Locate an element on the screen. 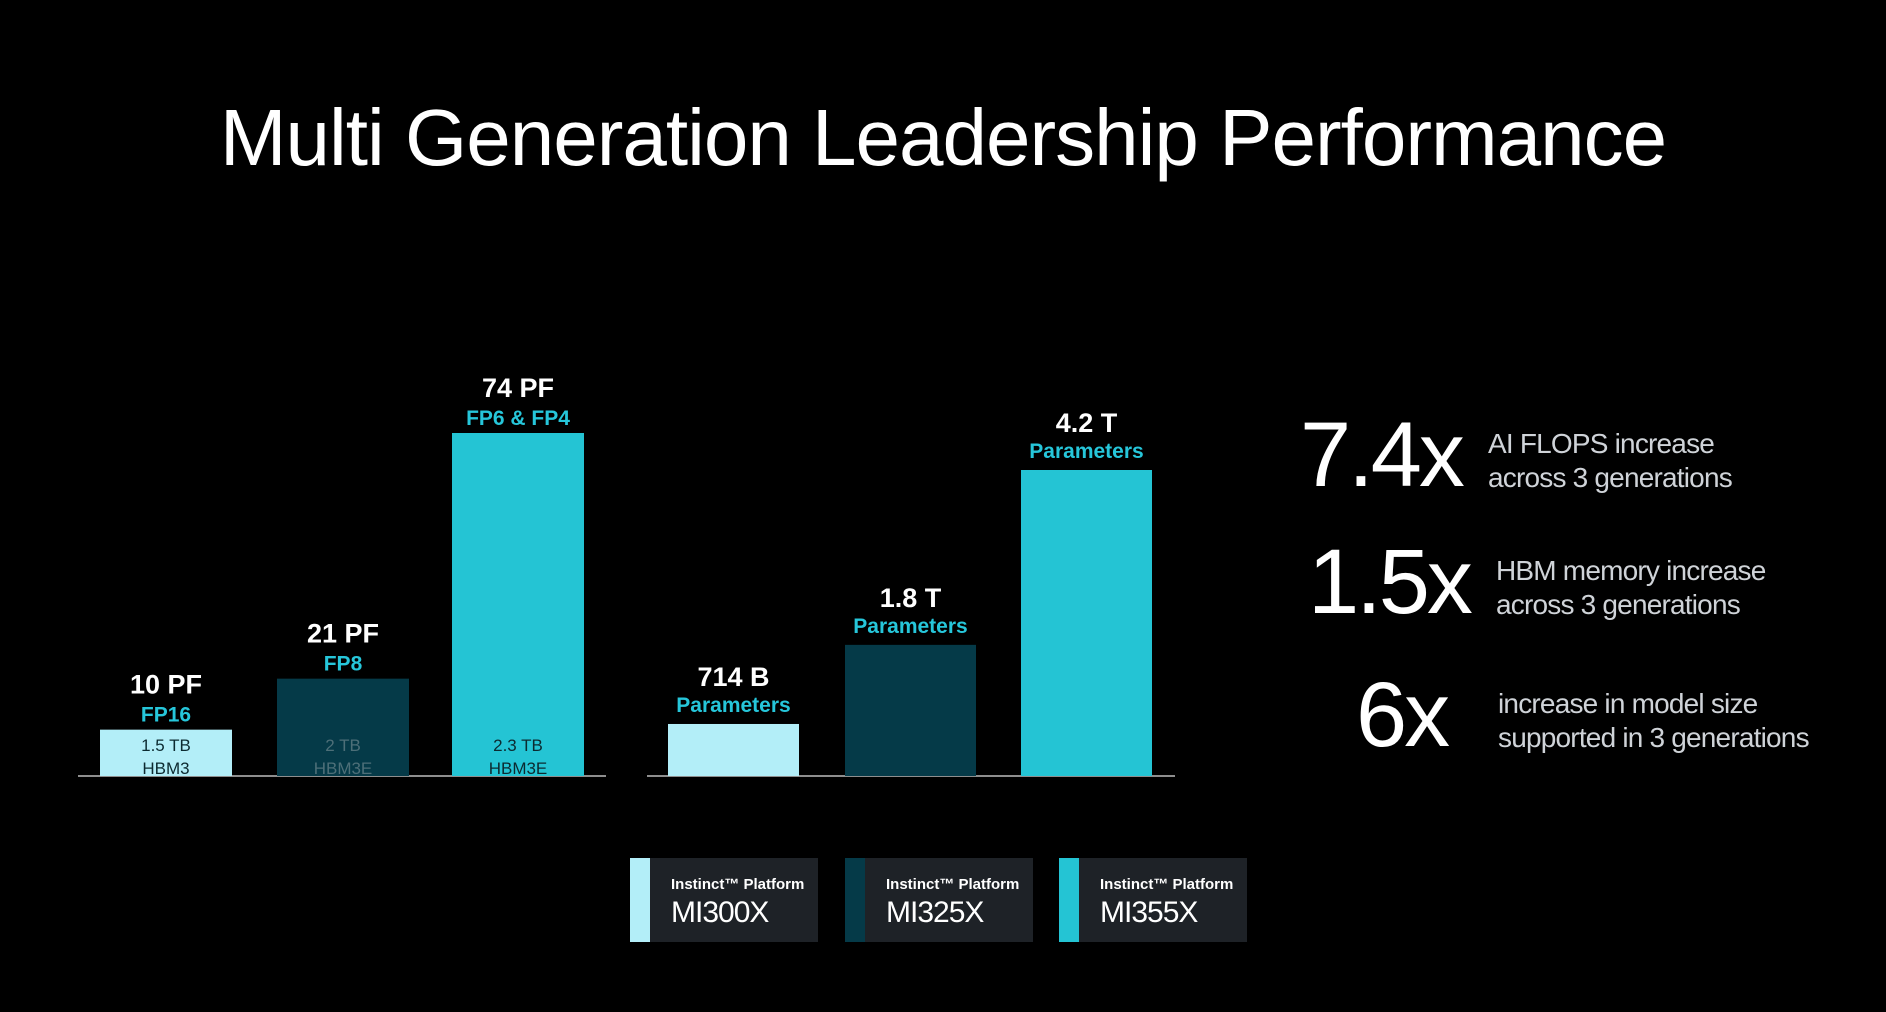 Image resolution: width=1886 pixels, height=1012 pixels. chart1-memory-type: HBM3 is located at coordinates (165, 768).